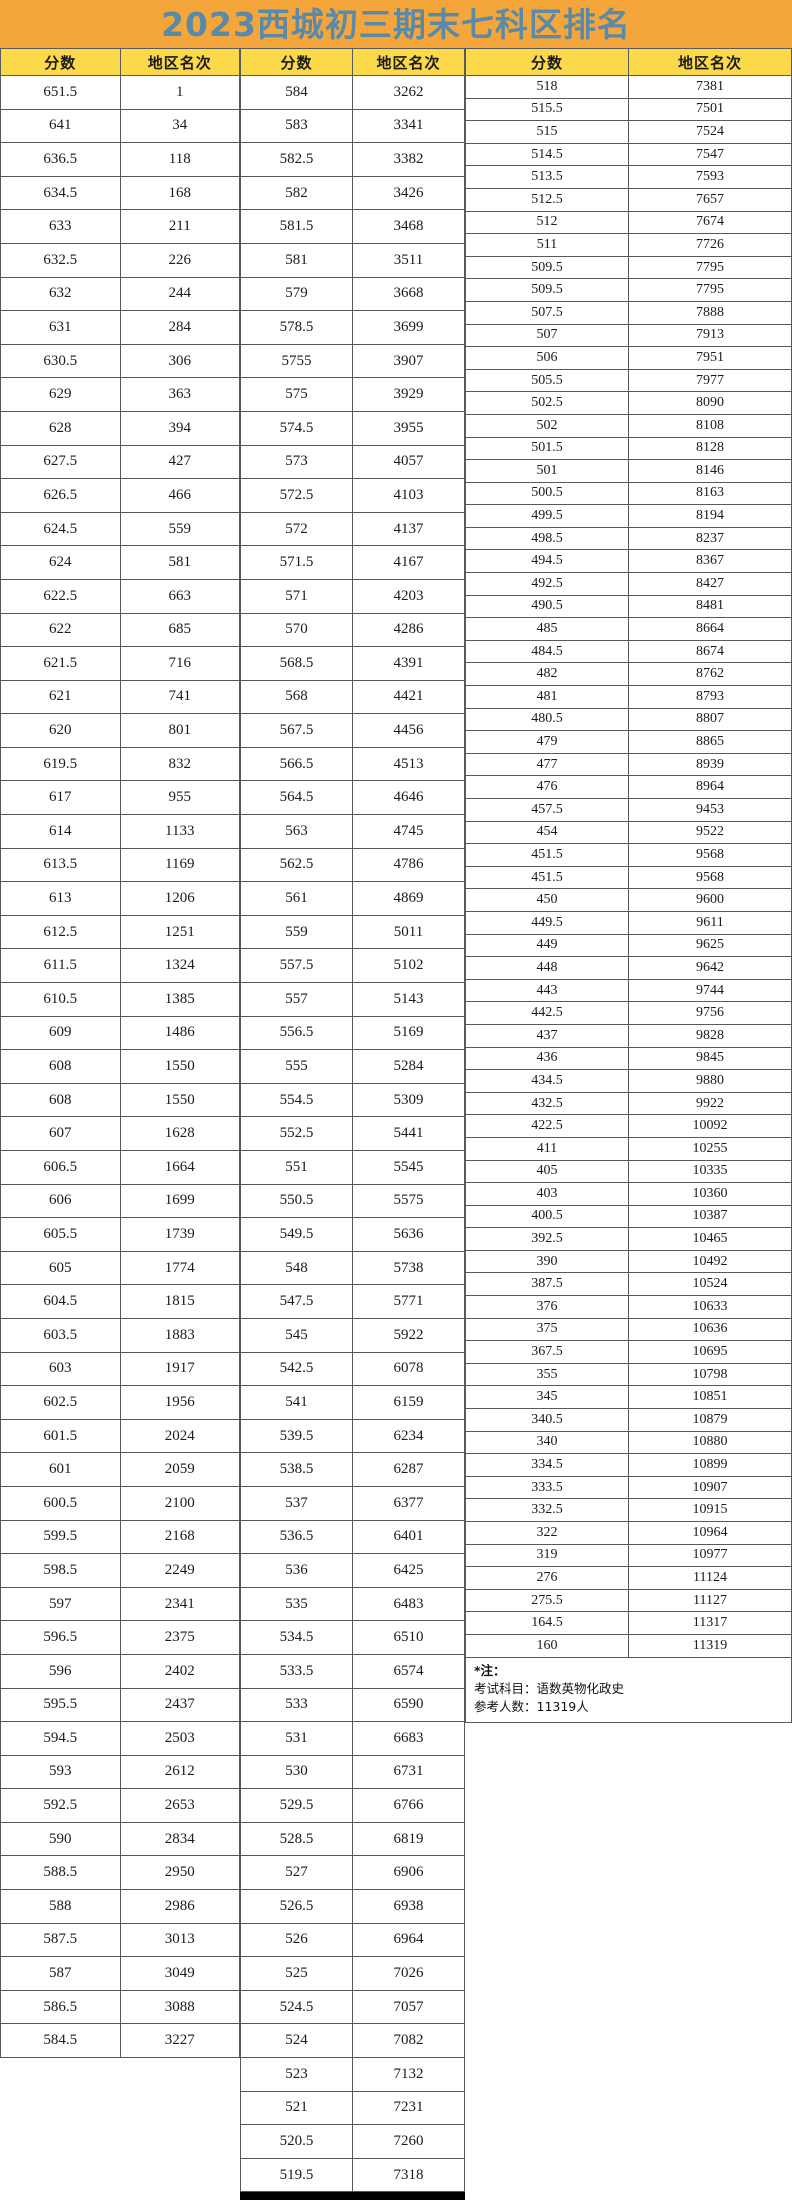 The image size is (792, 2200). I want to click on cell-score: 641, so click(60, 126).